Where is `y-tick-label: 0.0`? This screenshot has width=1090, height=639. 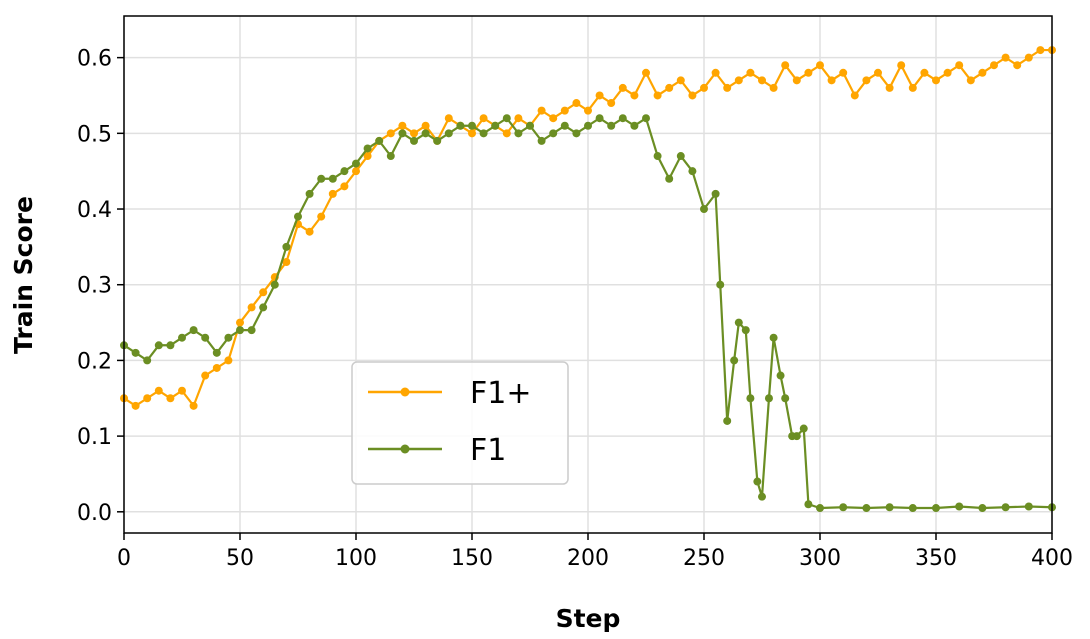
y-tick-label: 0.0 is located at coordinates (94, 513).